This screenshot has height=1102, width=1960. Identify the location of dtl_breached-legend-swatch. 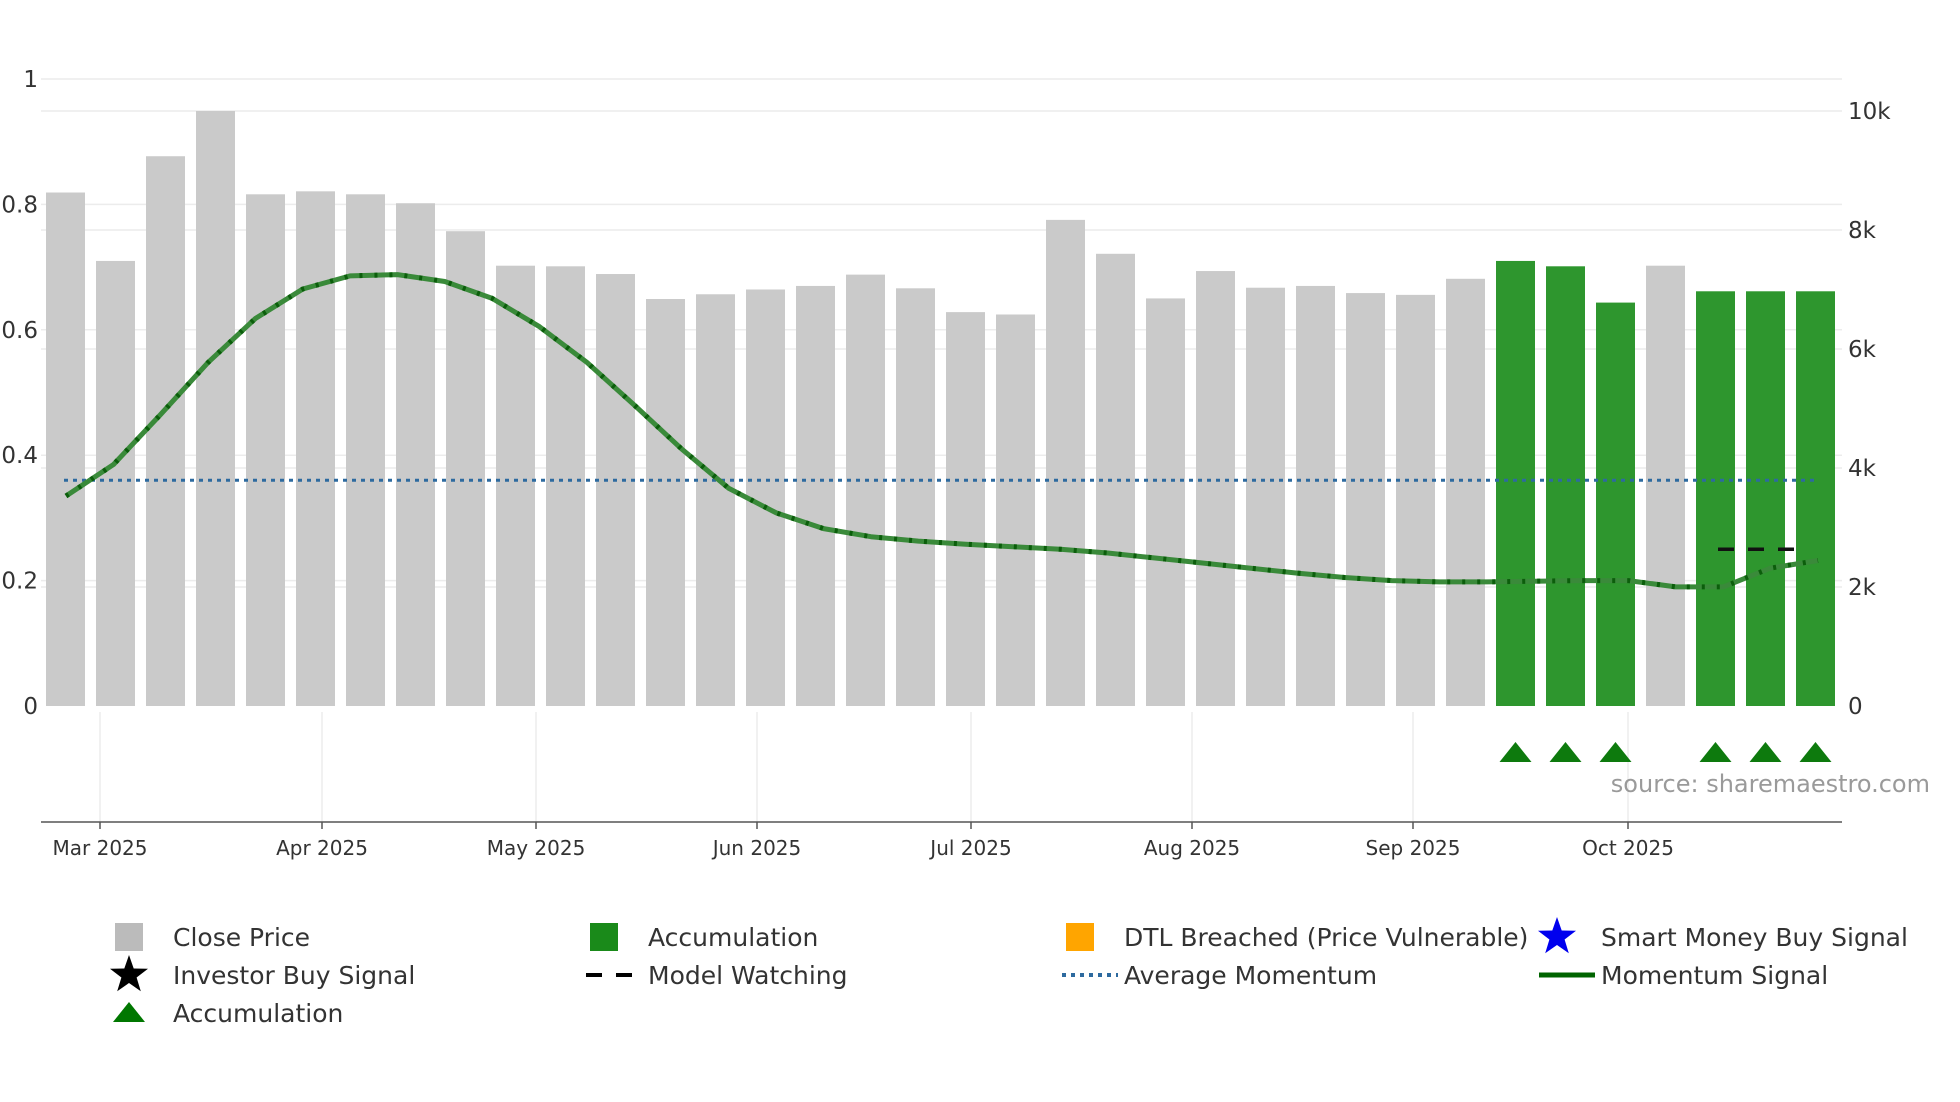
(1080, 937).